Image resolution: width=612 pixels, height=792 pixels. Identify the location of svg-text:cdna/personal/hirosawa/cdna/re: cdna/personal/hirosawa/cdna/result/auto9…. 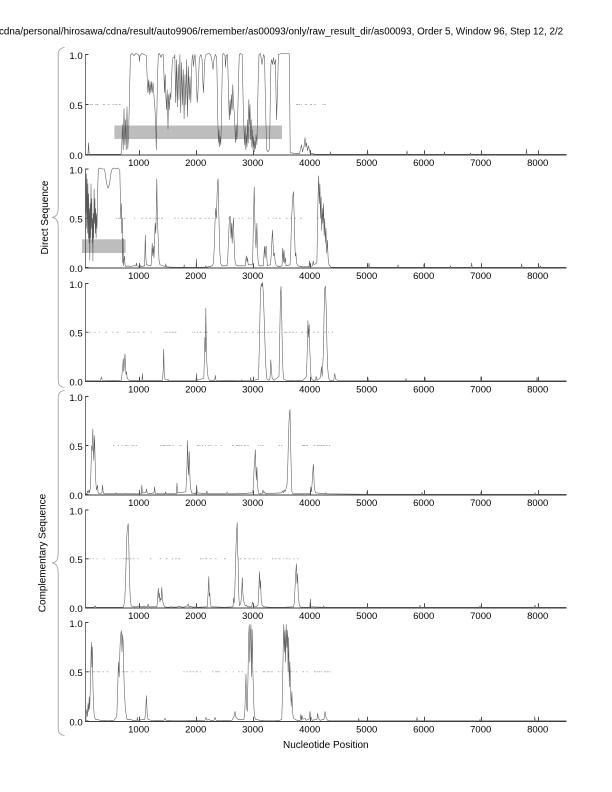
(281, 32).